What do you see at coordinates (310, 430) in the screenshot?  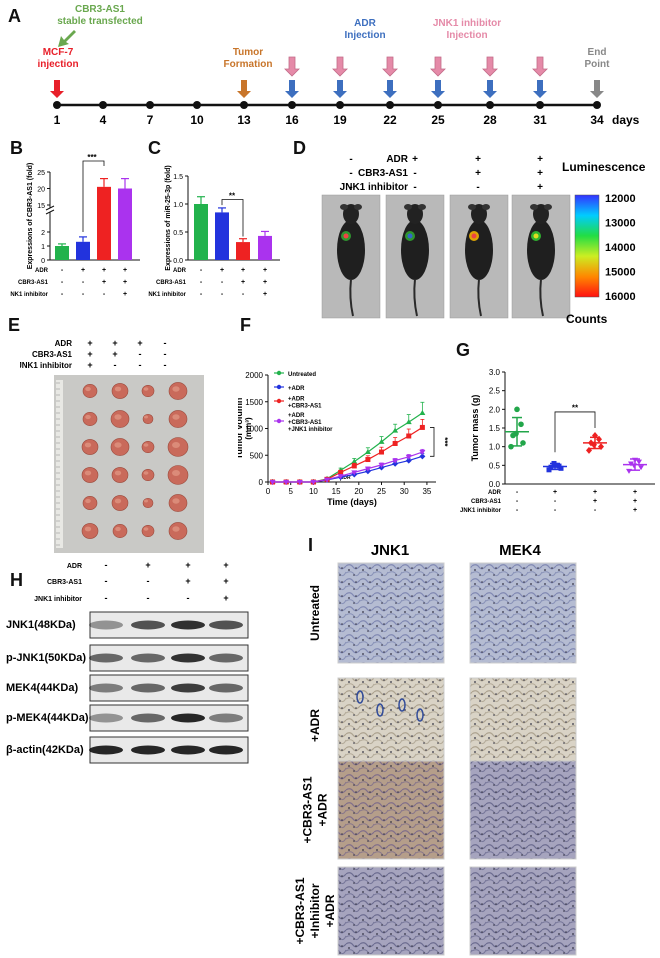 I see `legend-label: +JNK1 inhibitor` at bounding box center [310, 430].